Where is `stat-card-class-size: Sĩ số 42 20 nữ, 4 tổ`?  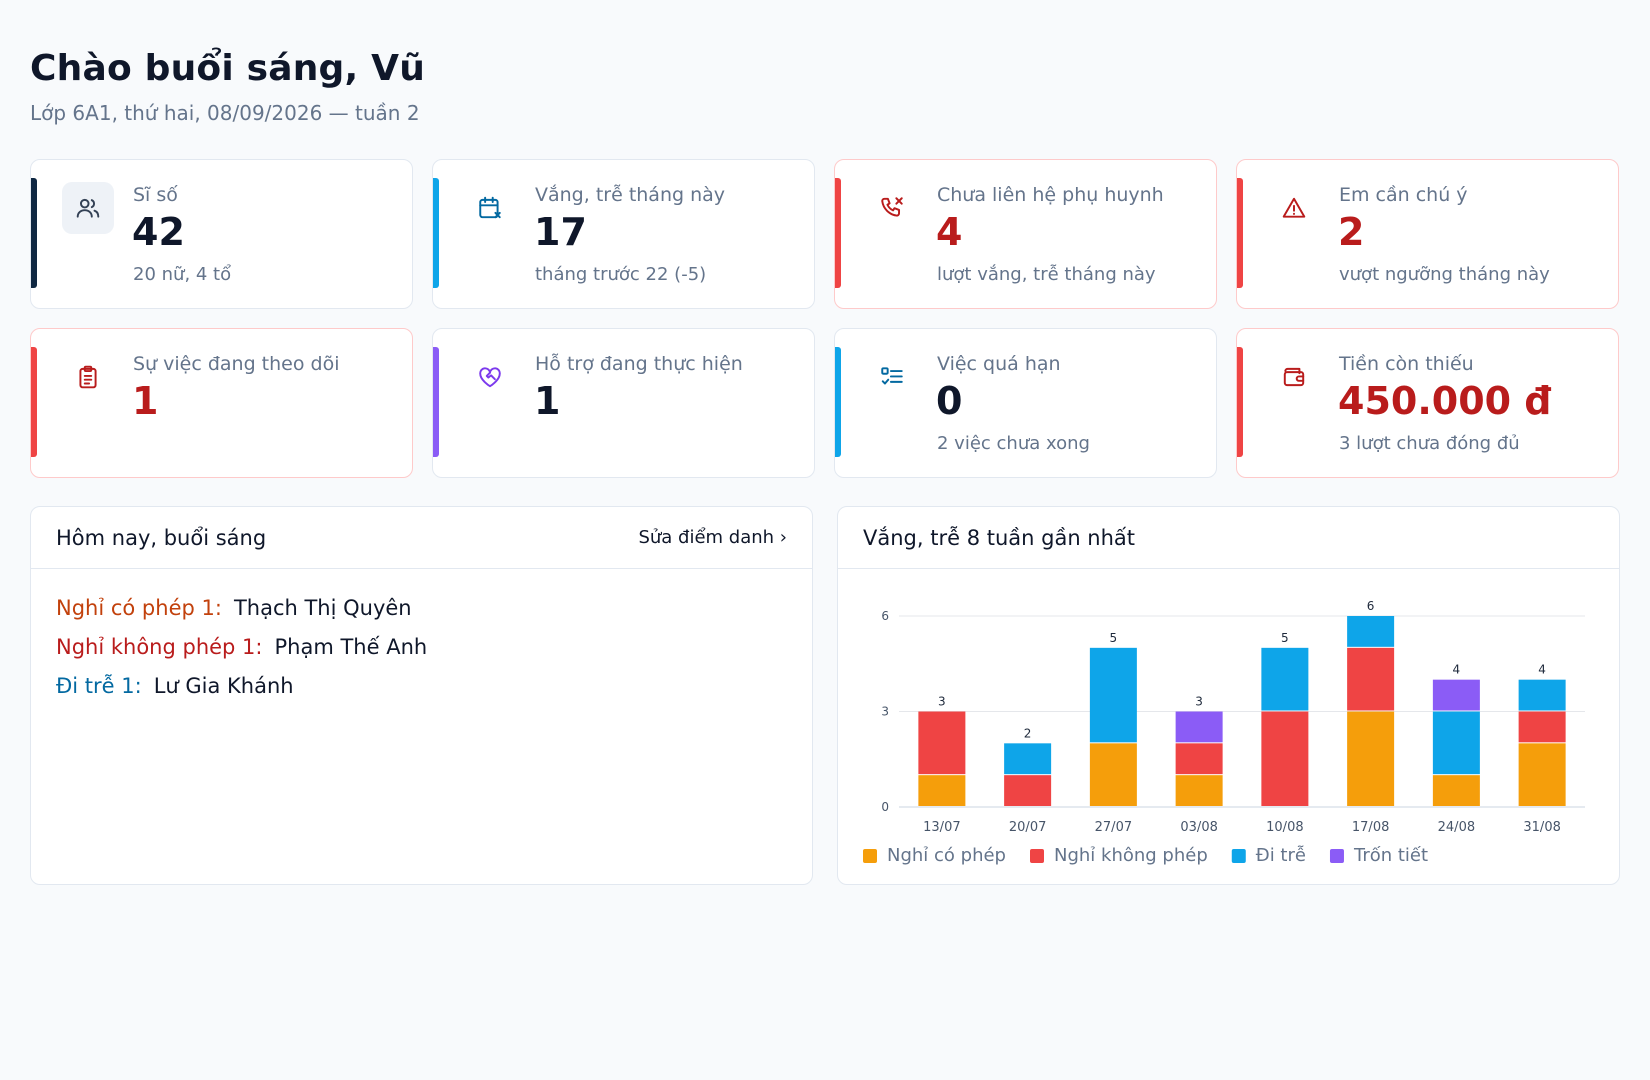 stat-card-class-size: Sĩ số 42 20 nữ, 4 tổ is located at coordinates (221, 234).